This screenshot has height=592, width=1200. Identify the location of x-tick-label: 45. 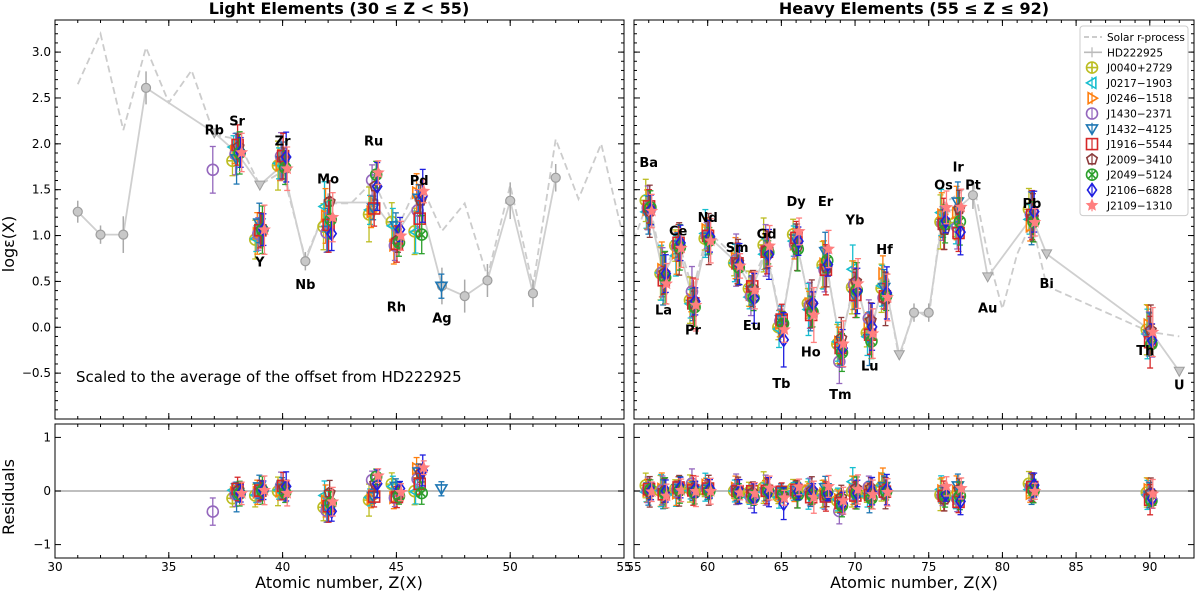
(396, 567).